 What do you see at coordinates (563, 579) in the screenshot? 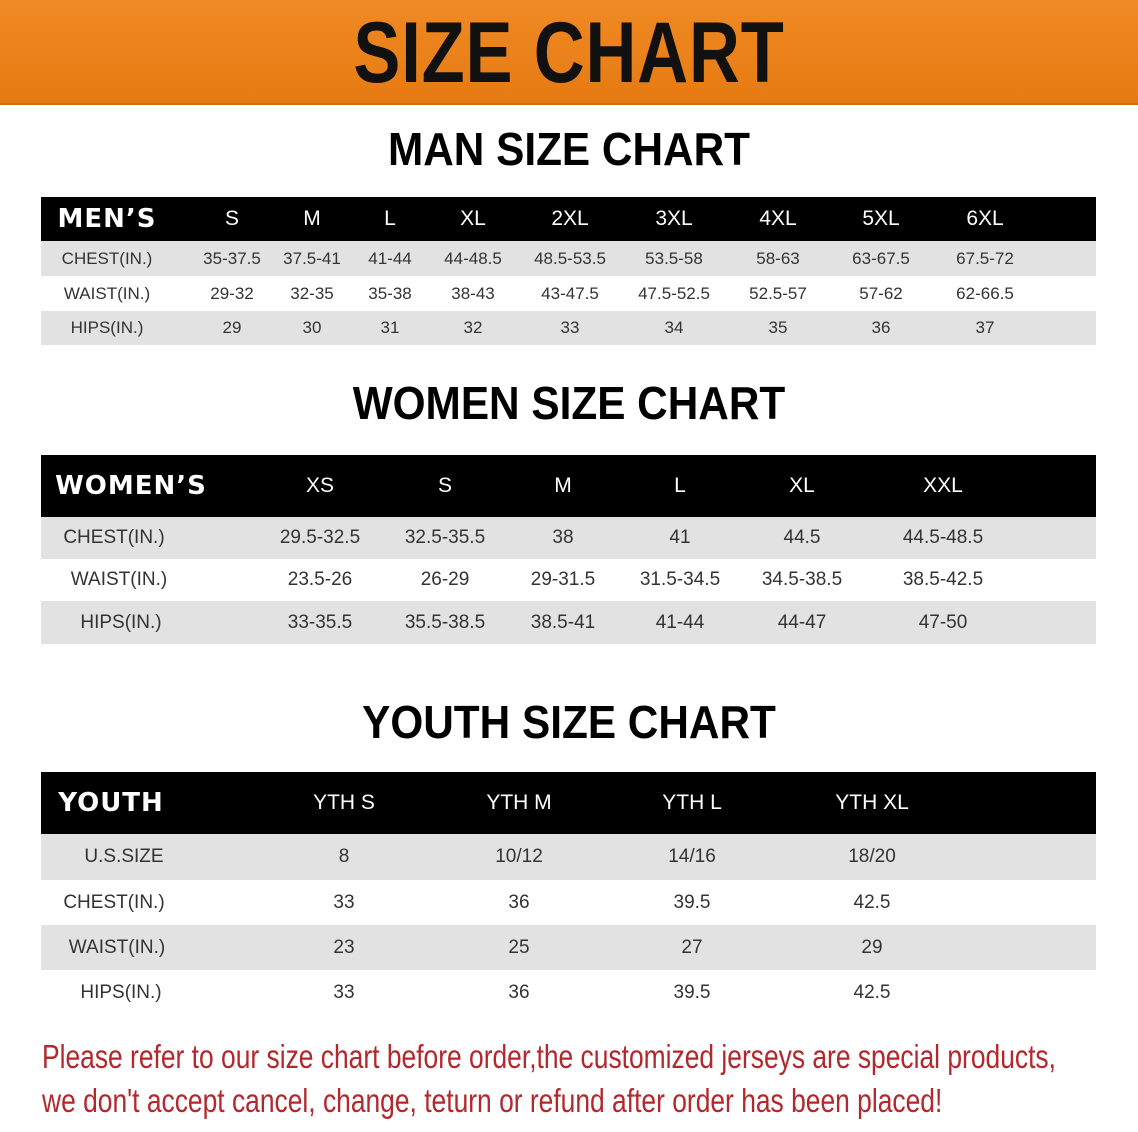
I see `table-cell: 29-31.5` at bounding box center [563, 579].